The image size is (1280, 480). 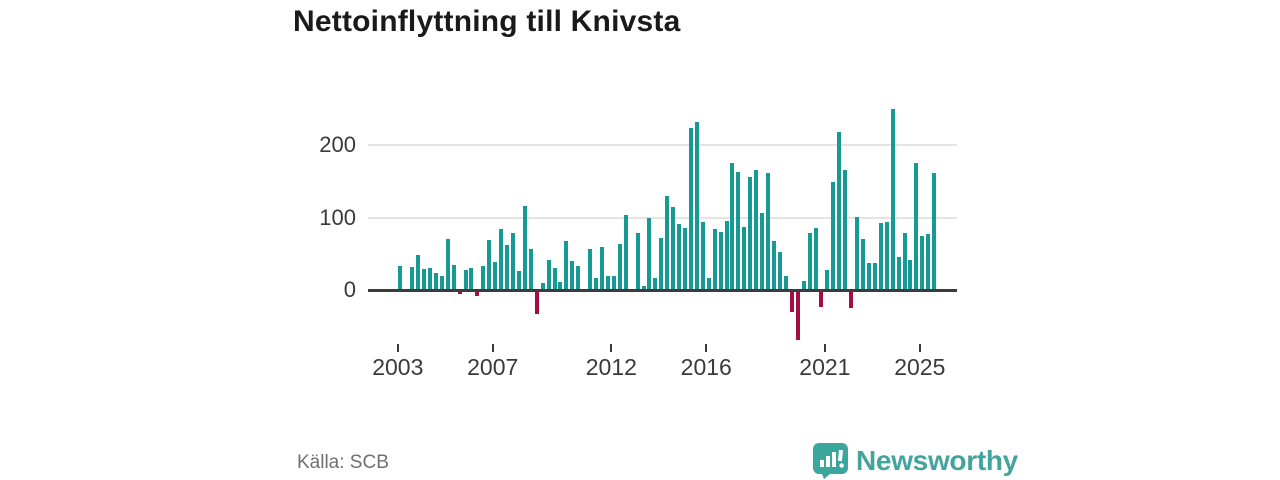 I want to click on x-tick-label: 2016, so click(x=706, y=367).